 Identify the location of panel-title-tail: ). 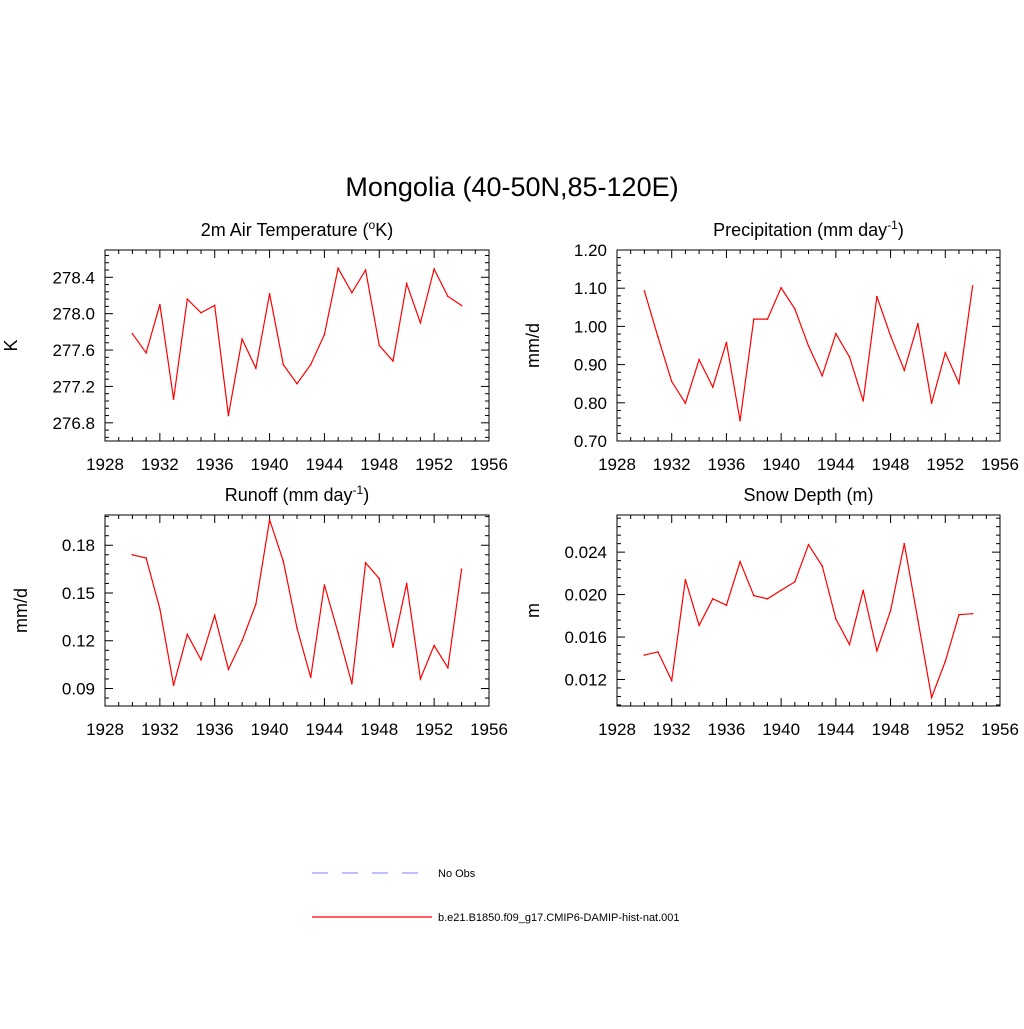
(901, 230).